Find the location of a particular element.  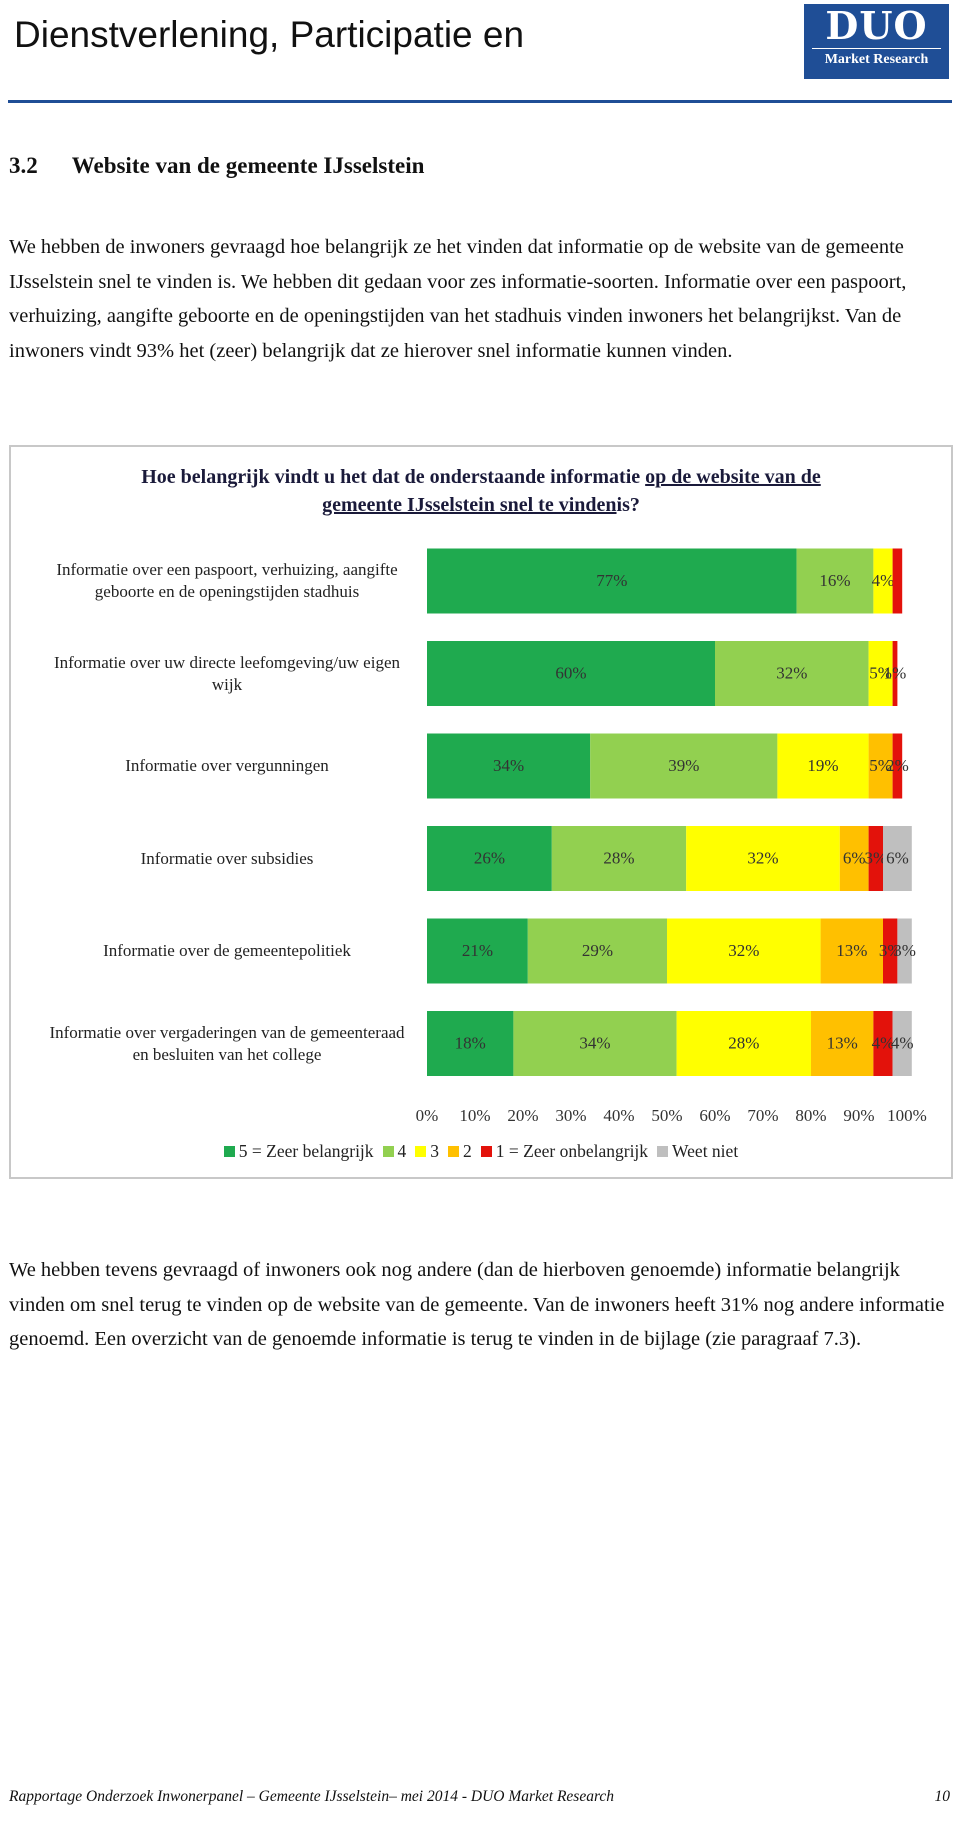

chart-title-end: is? is located at coordinates (628, 505).